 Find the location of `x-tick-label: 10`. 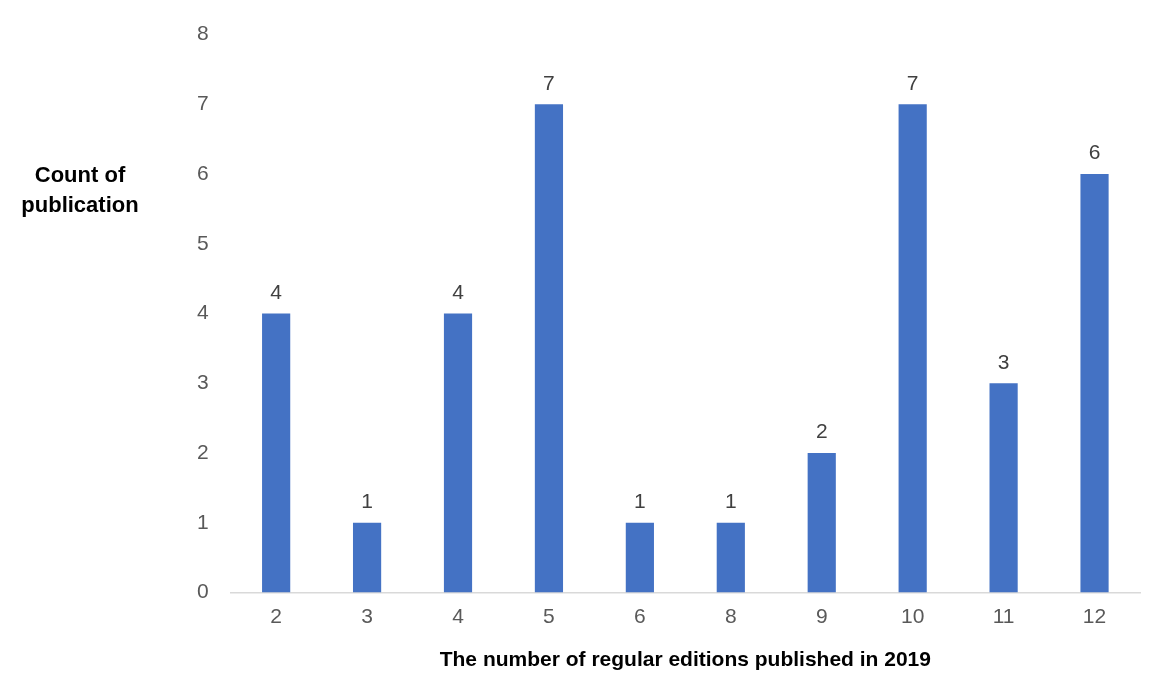

x-tick-label: 10 is located at coordinates (912, 615).